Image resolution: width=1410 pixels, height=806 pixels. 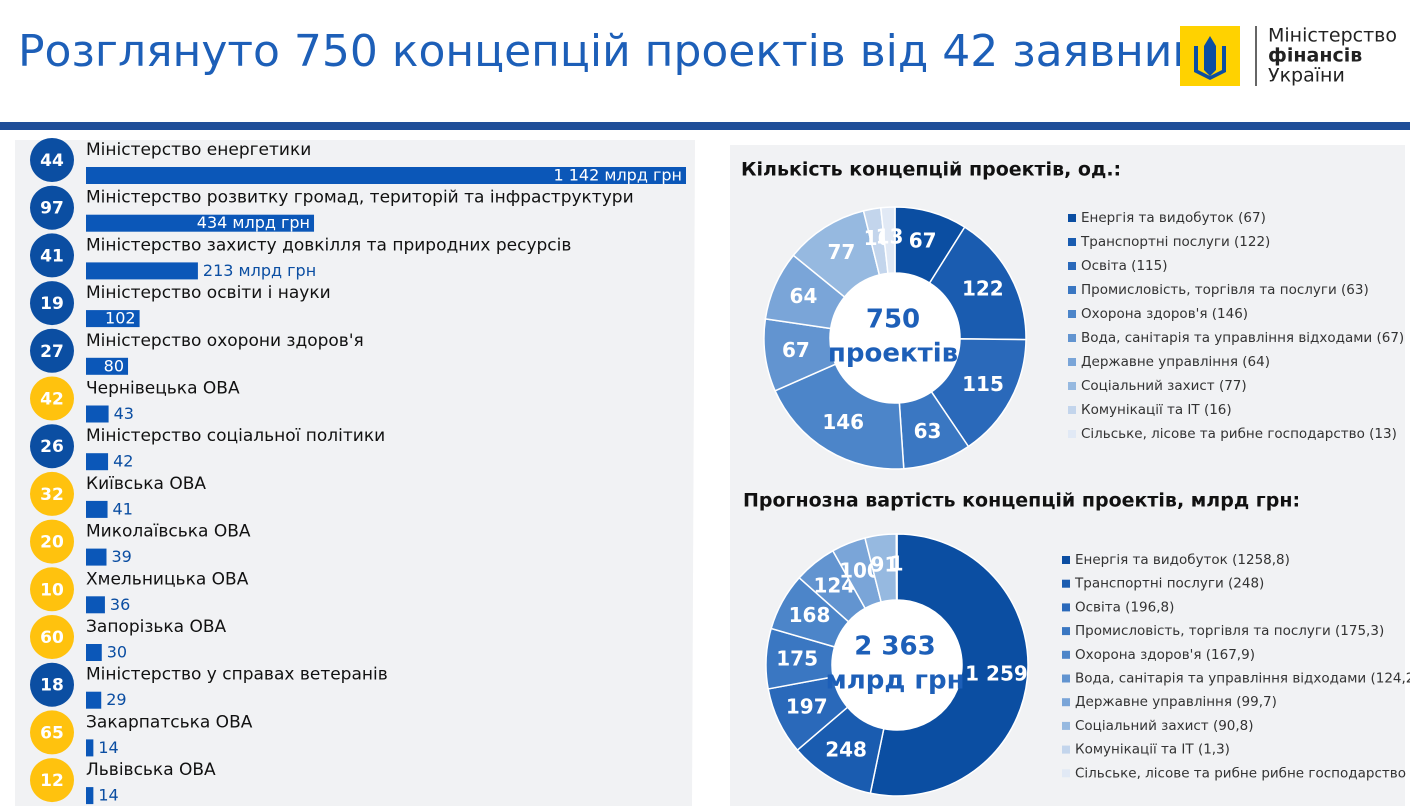 I want to click on legend-label: Освіта (196,8), so click(x=1124, y=607).